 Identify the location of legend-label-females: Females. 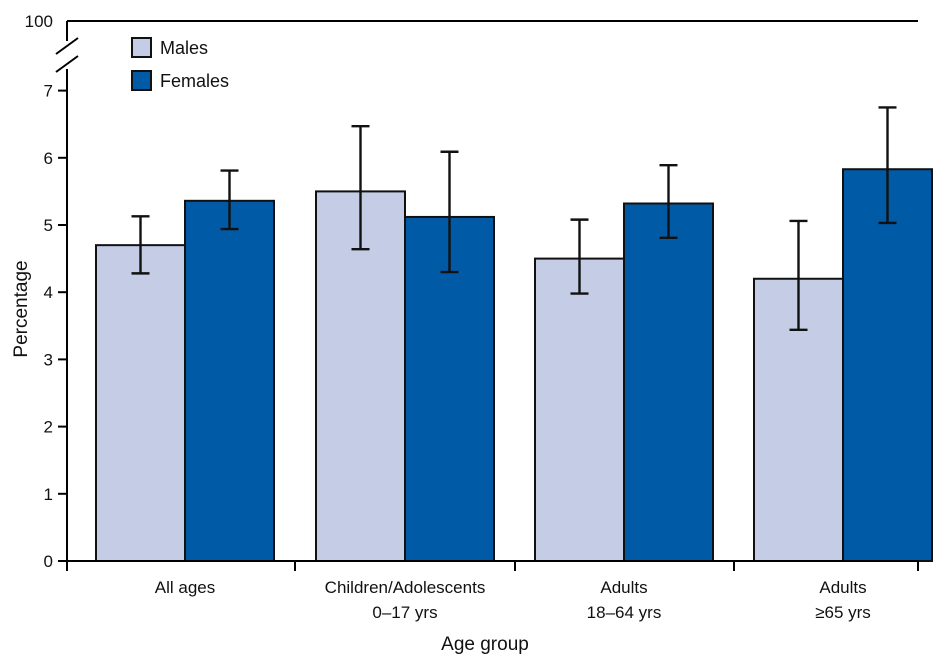
(194, 81).